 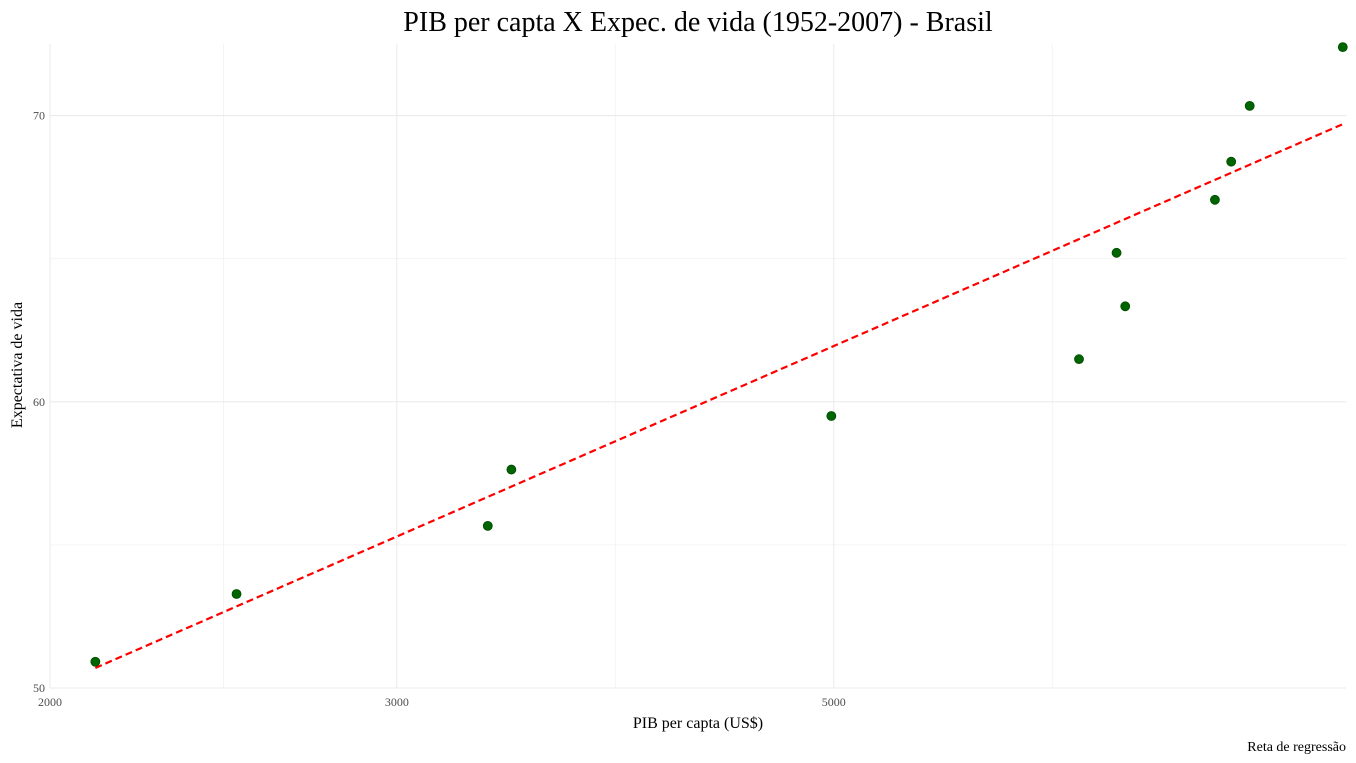 I want to click on x-tick-labels: 2000 3000 5000, so click(x=442, y=702).